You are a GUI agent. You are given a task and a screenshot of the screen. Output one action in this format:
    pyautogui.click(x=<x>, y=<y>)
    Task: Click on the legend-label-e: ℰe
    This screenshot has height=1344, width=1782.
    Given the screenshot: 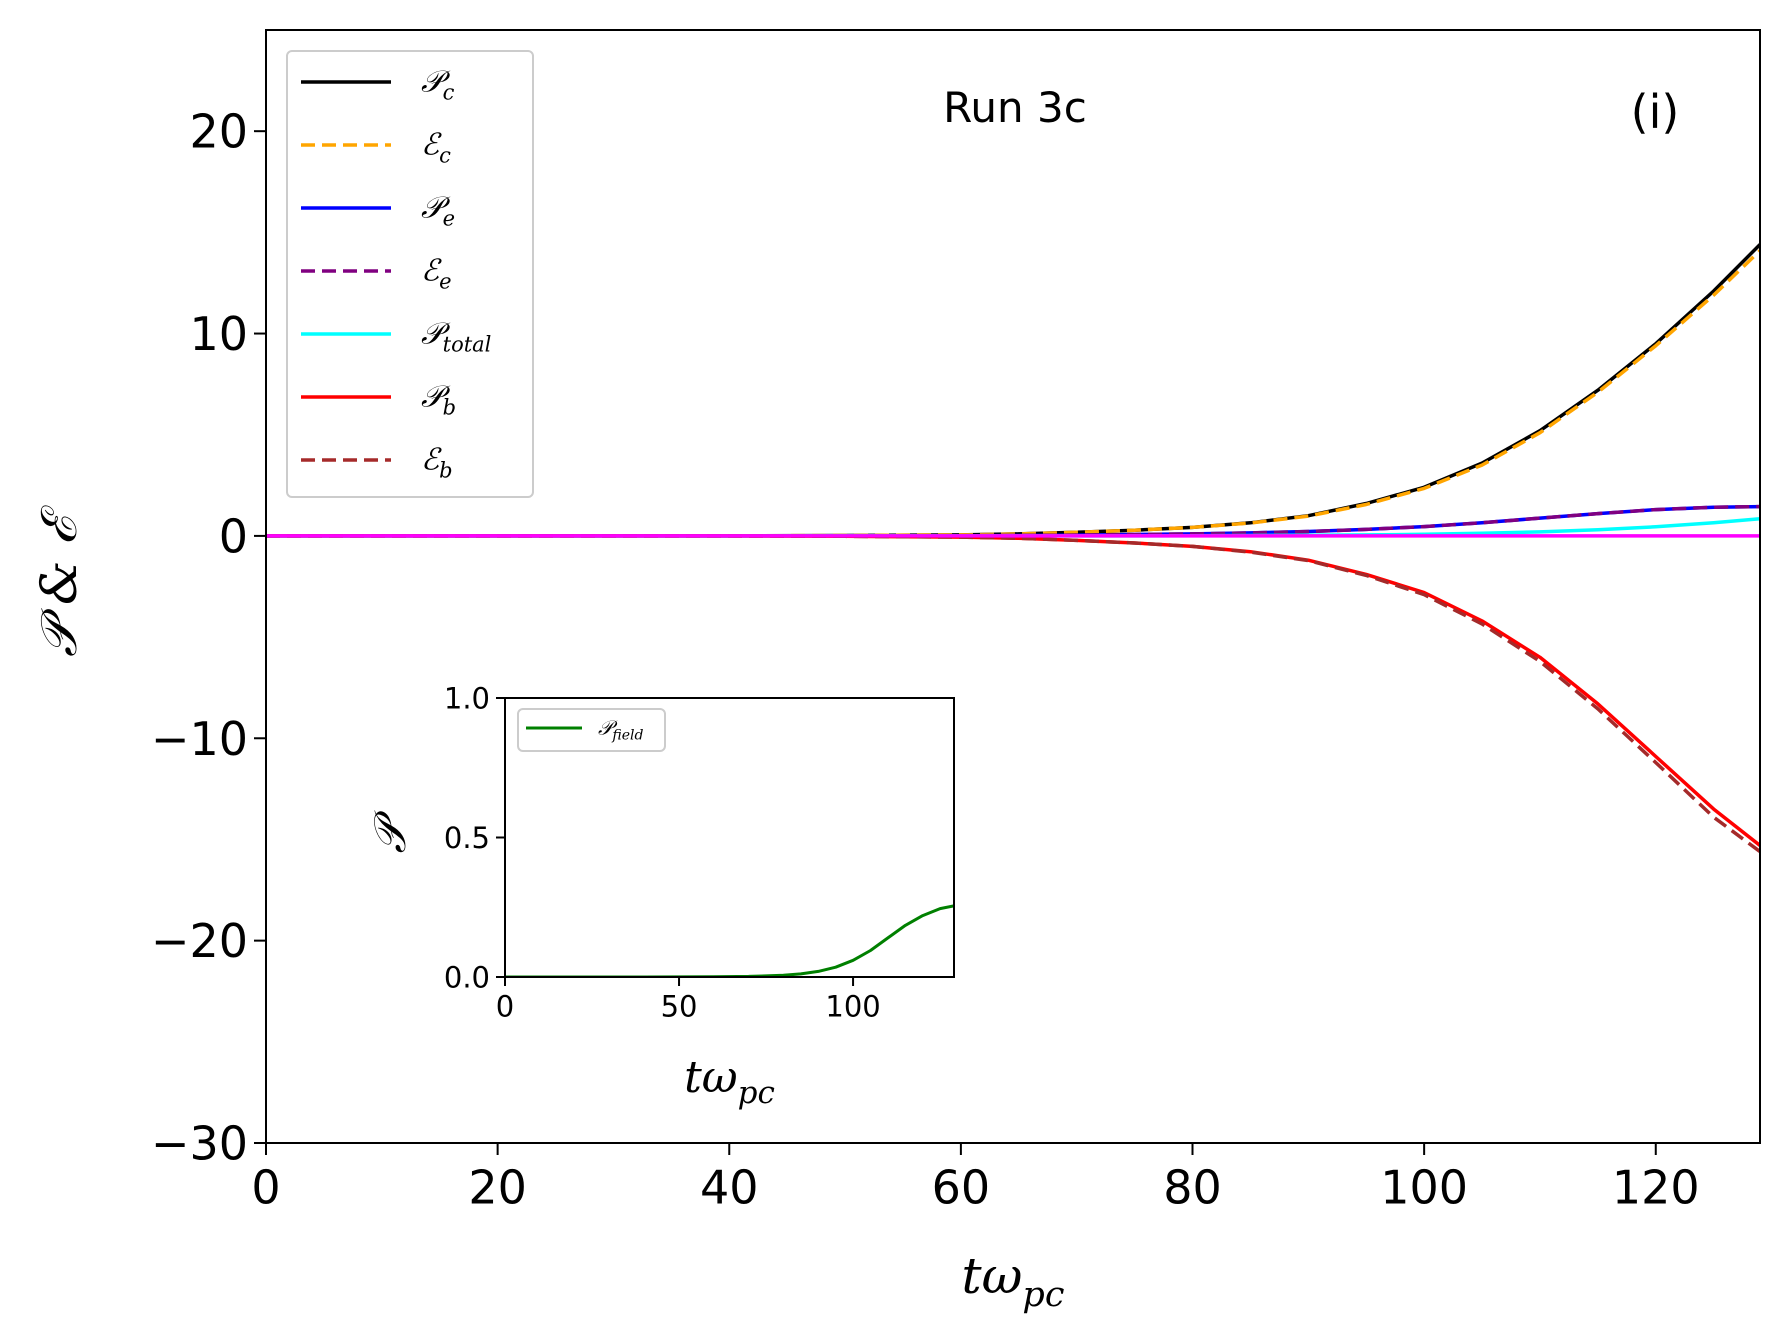 What is the action you would take?
    pyautogui.click(x=436, y=274)
    